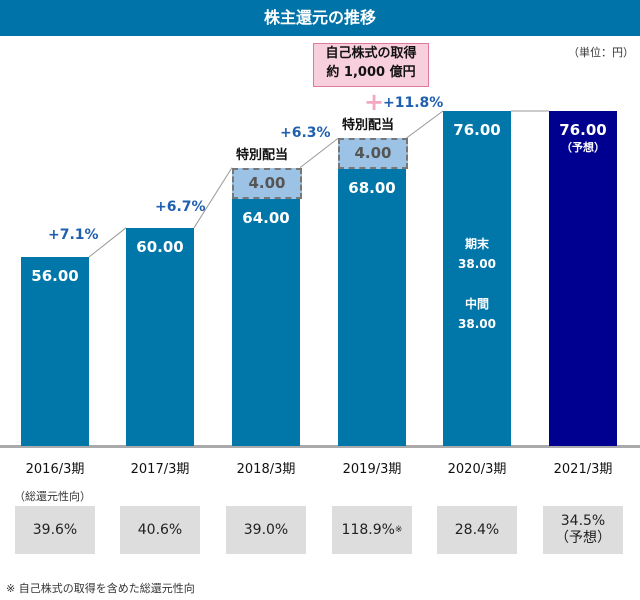  What do you see at coordinates (266, 322) in the screenshot?
I see `bar-2018/3期: 64.00` at bounding box center [266, 322].